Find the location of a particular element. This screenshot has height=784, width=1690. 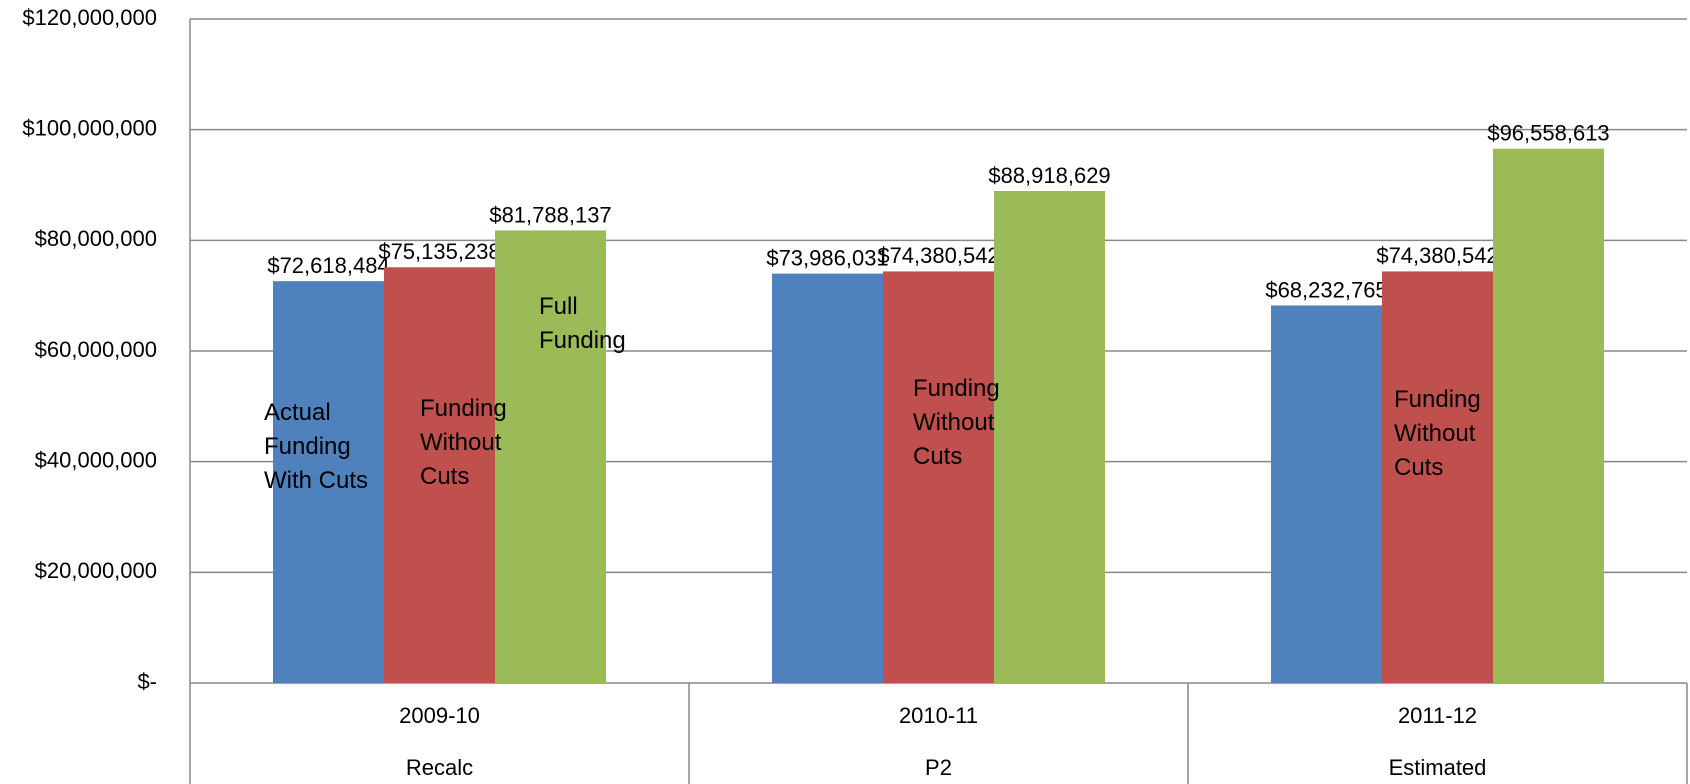

x-group-label: Estimated is located at coordinates (1438, 767).